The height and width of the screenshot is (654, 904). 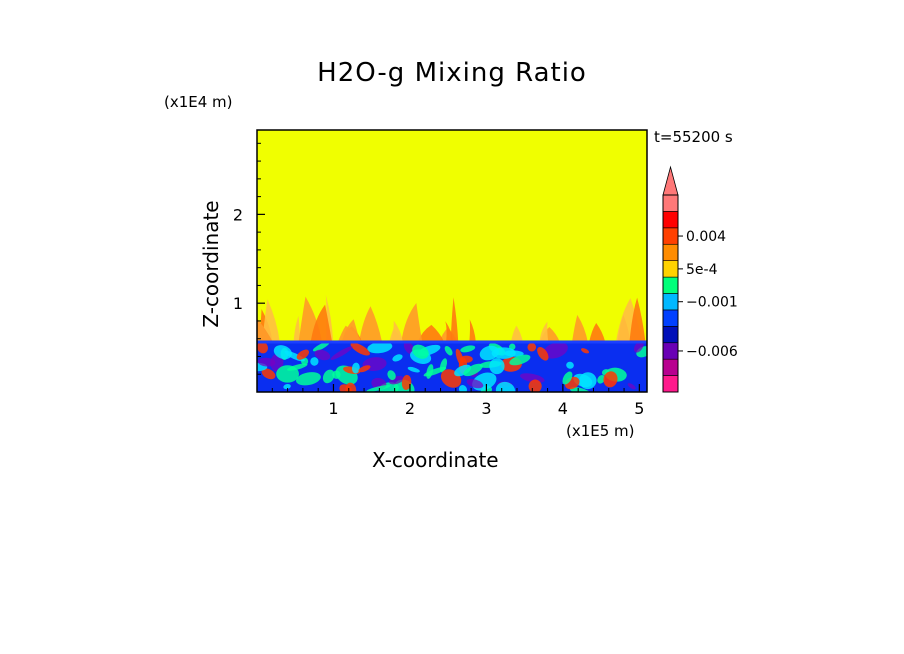 I want to click on colorbar: 0.004 5e-4 −0.001 −0.006, so click(x=700, y=279).